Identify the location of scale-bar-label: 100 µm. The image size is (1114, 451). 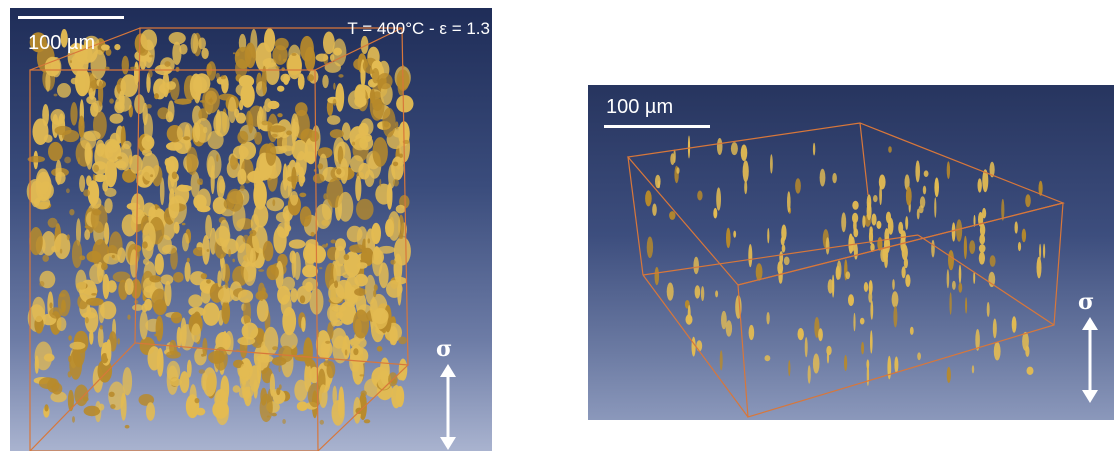
(62, 43).